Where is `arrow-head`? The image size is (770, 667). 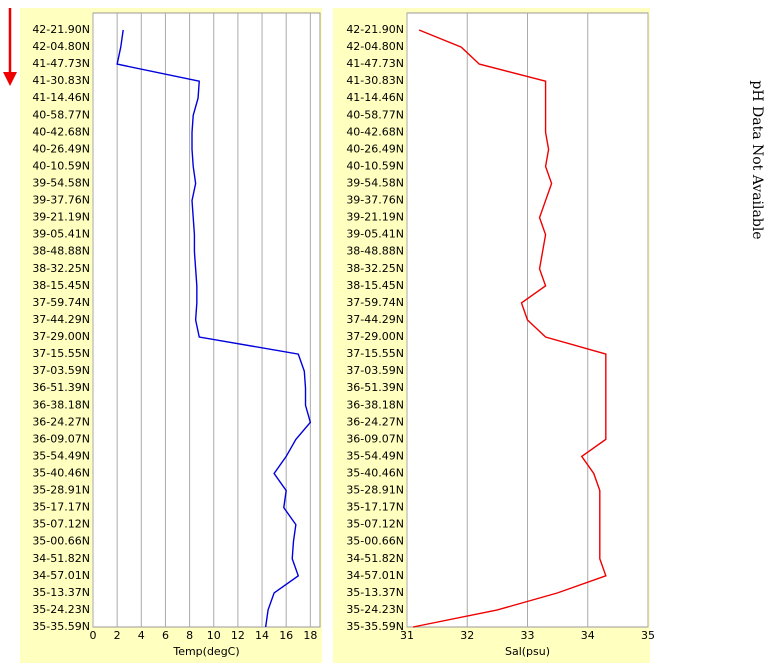
arrow-head is located at coordinates (10, 79).